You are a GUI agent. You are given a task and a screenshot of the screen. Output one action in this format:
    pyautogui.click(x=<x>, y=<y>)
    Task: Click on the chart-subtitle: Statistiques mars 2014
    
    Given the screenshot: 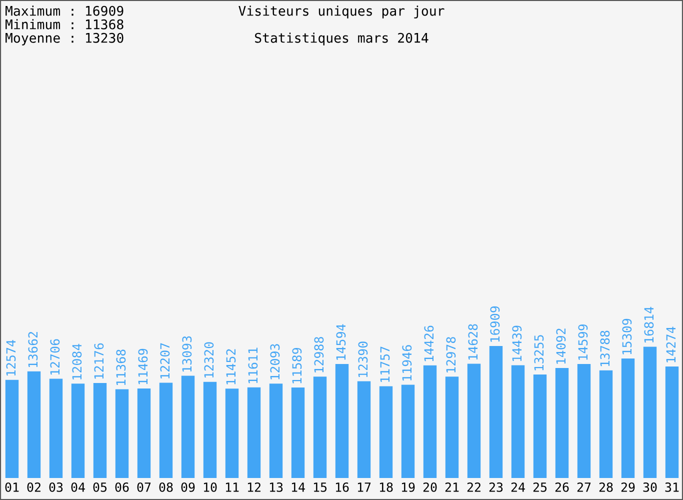 What is the action you would take?
    pyautogui.click(x=341, y=39)
    